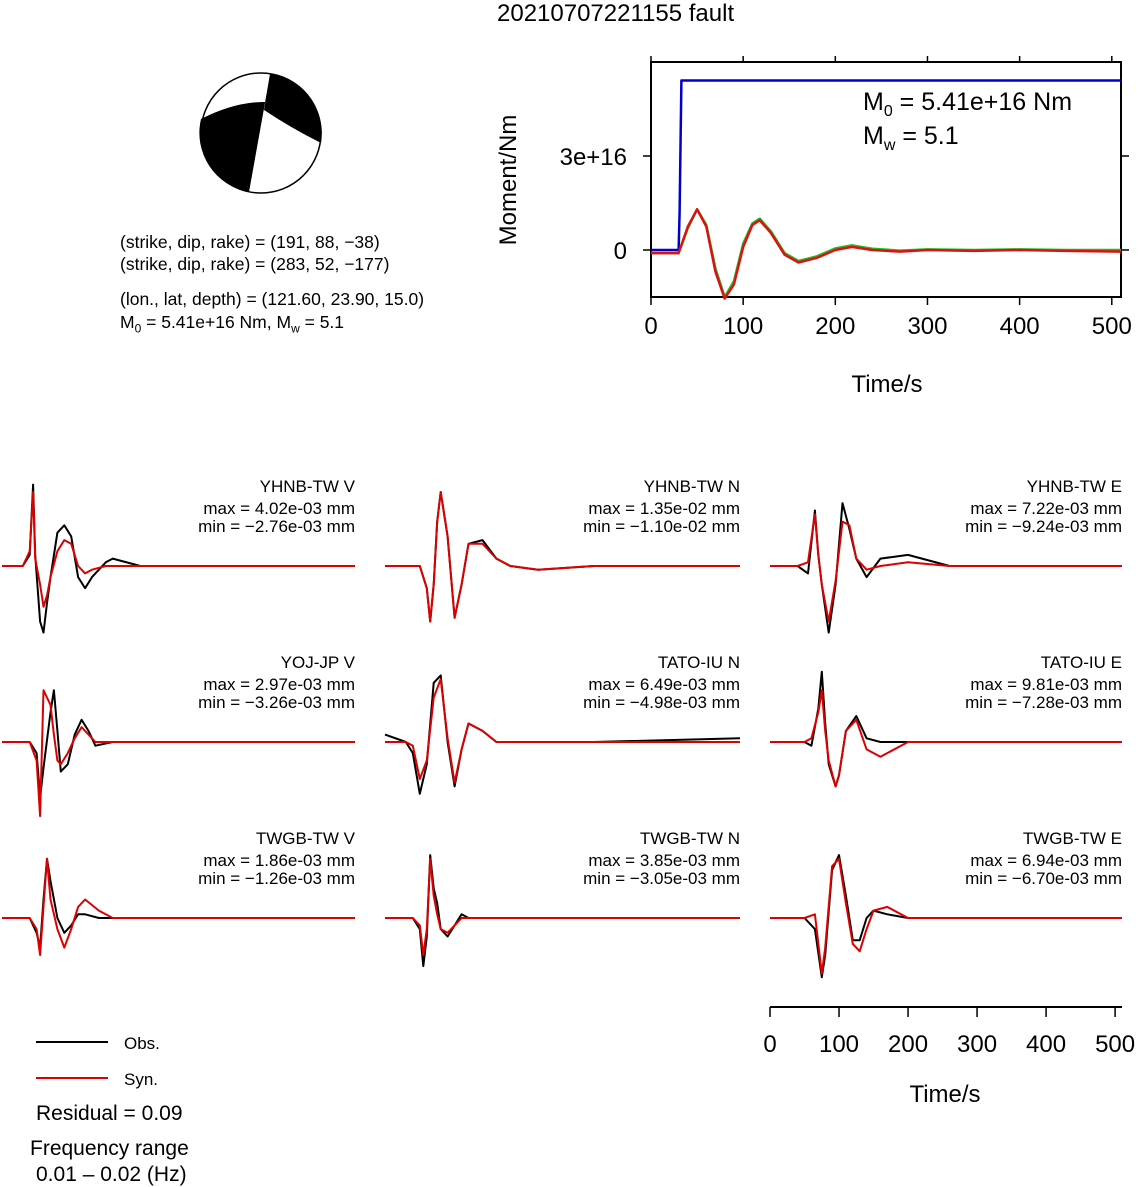  Describe the element at coordinates (661, 878) in the screenshot. I see `trace-min-label: min = −3.05e-03 mm` at that location.